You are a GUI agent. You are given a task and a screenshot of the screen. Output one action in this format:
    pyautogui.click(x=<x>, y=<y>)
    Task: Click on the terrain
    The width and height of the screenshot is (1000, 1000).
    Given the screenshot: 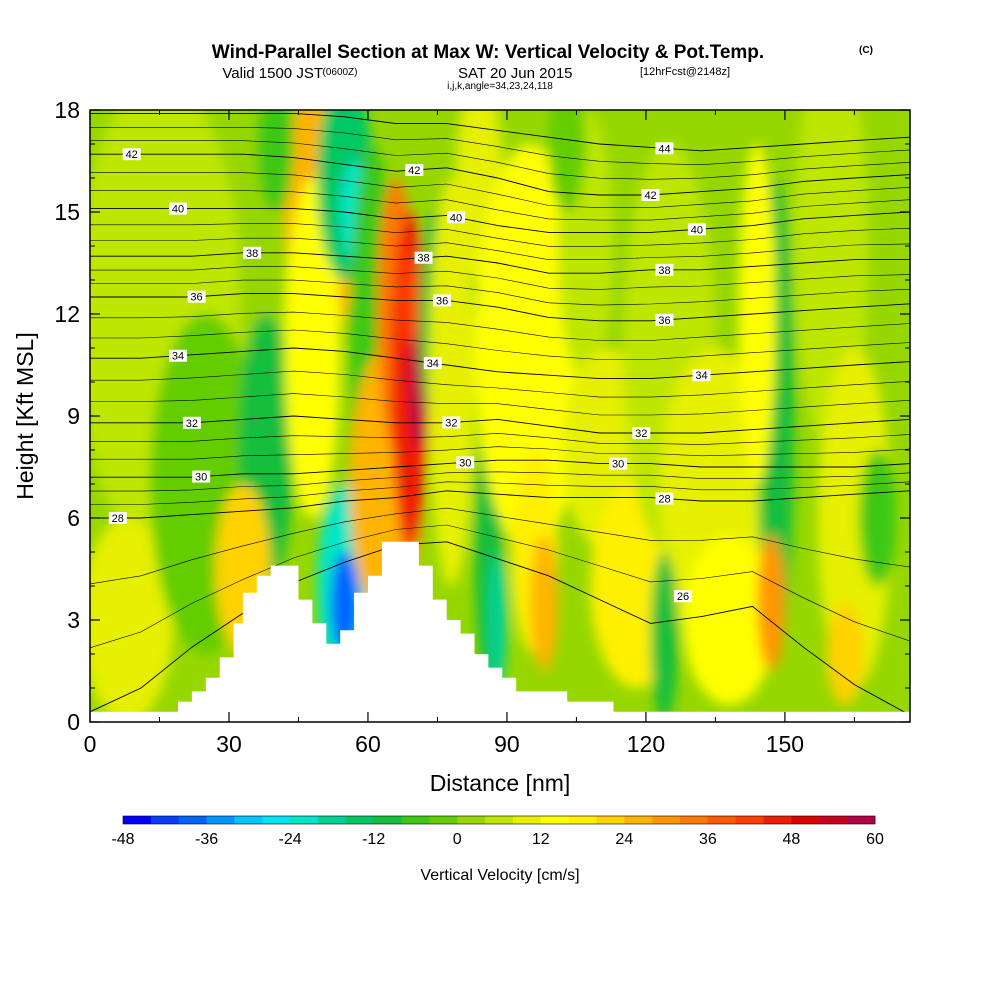 What is the action you would take?
    pyautogui.click(x=500, y=632)
    